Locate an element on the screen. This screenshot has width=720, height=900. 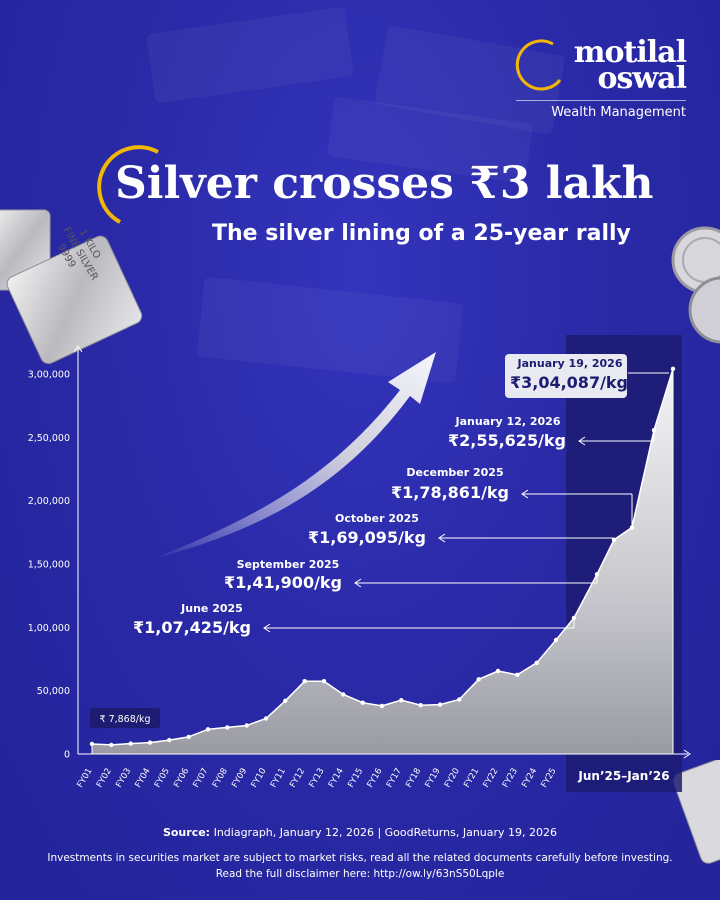
y-tick-label: 50,000 is located at coordinates (53, 691).